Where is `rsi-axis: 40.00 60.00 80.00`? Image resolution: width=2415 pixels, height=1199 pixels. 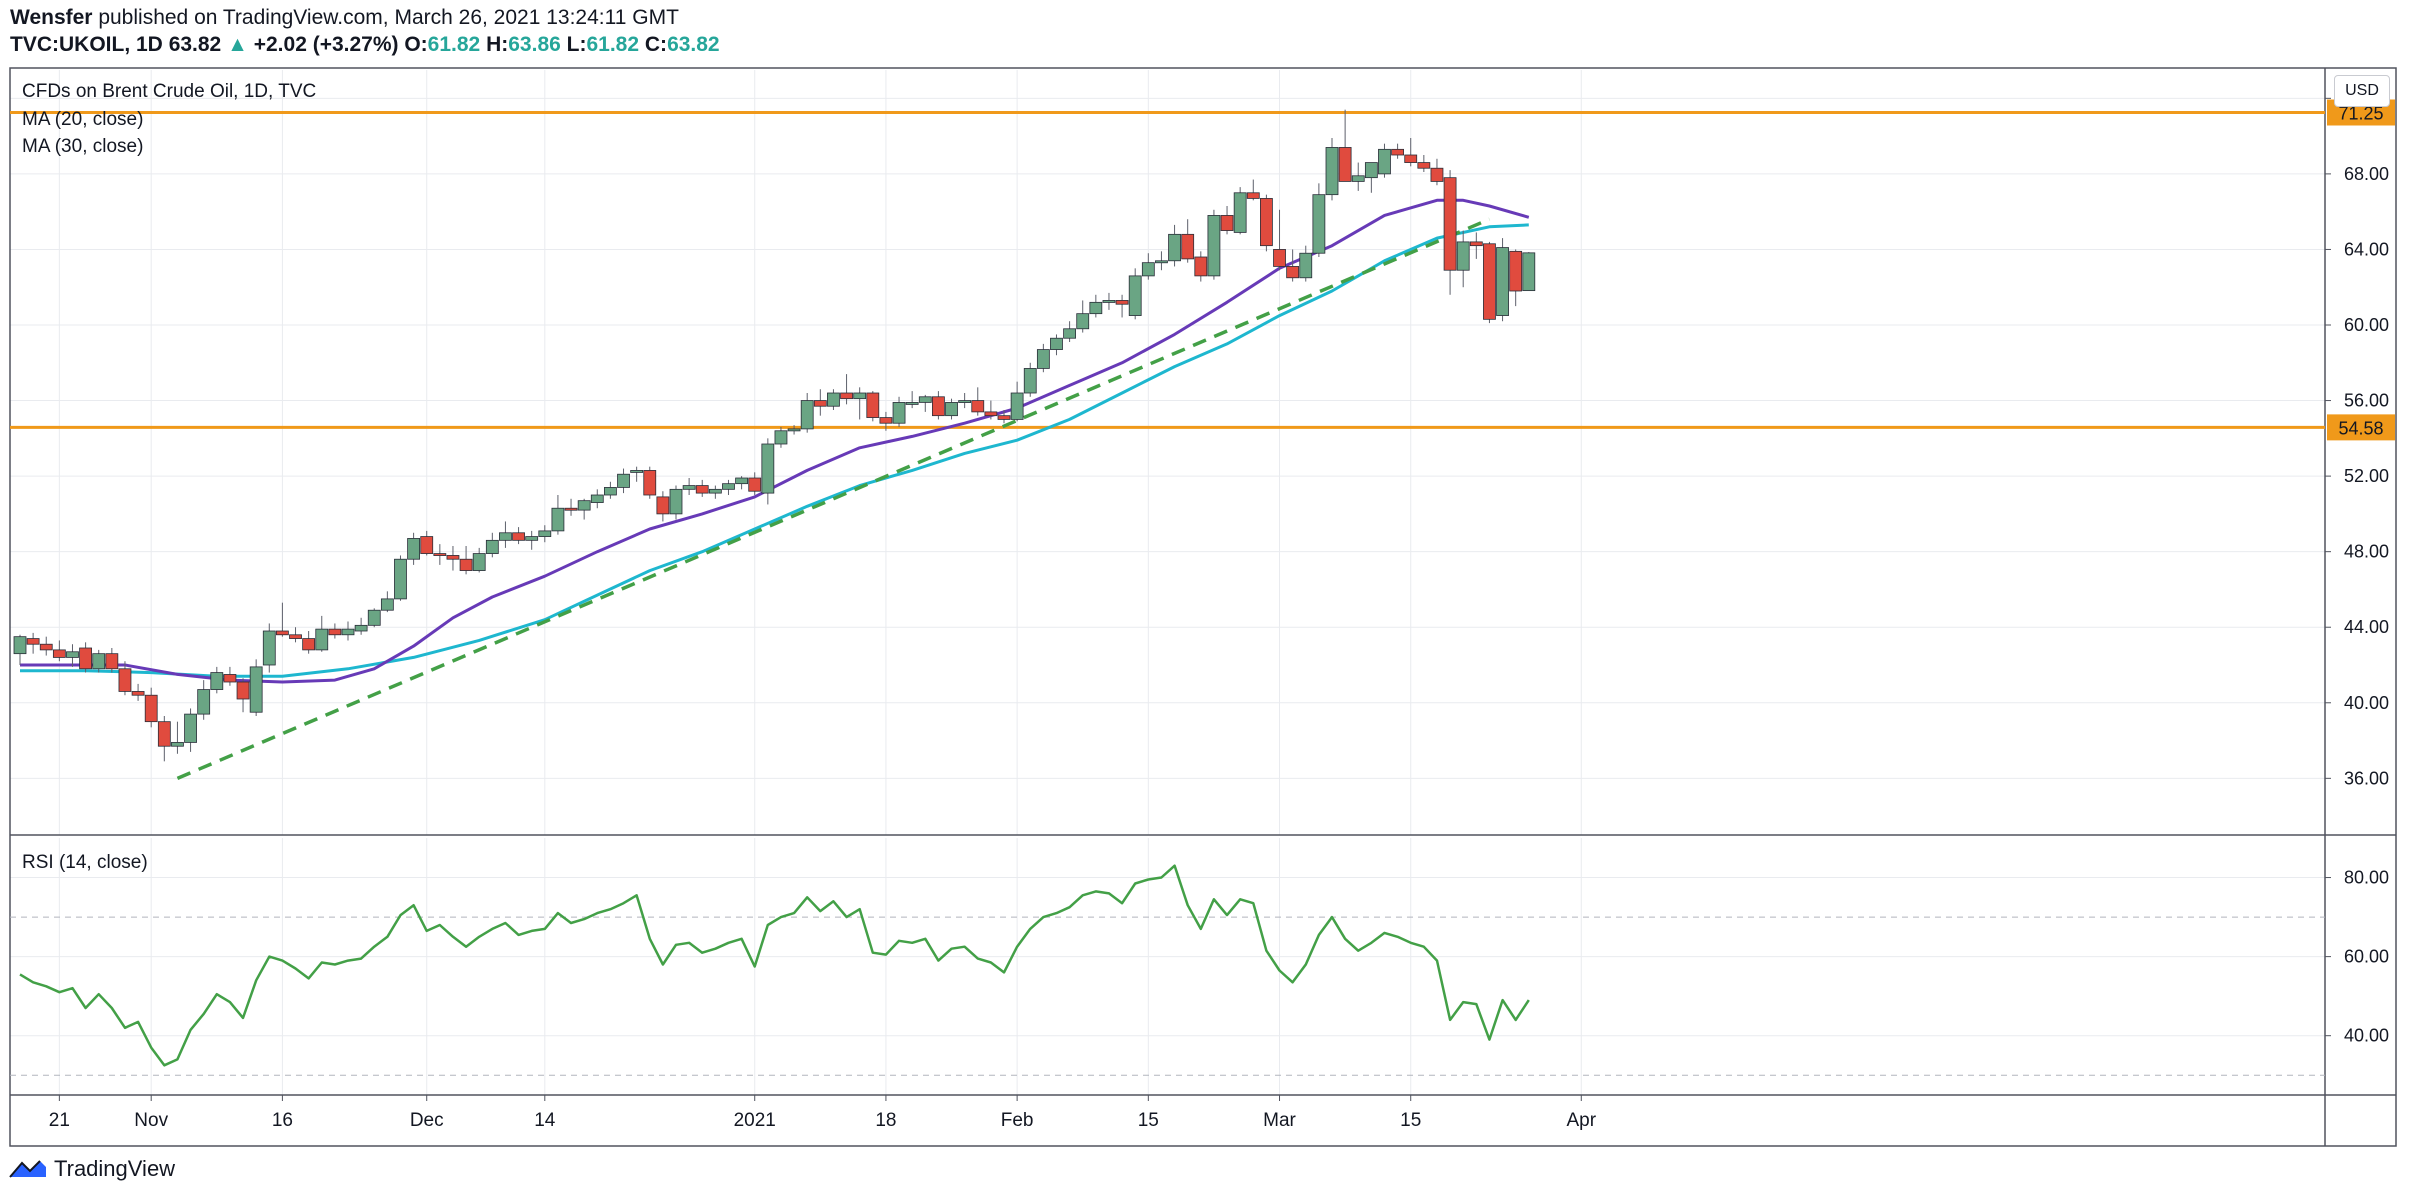 rsi-axis: 40.00 60.00 80.00 is located at coordinates (2357, 957).